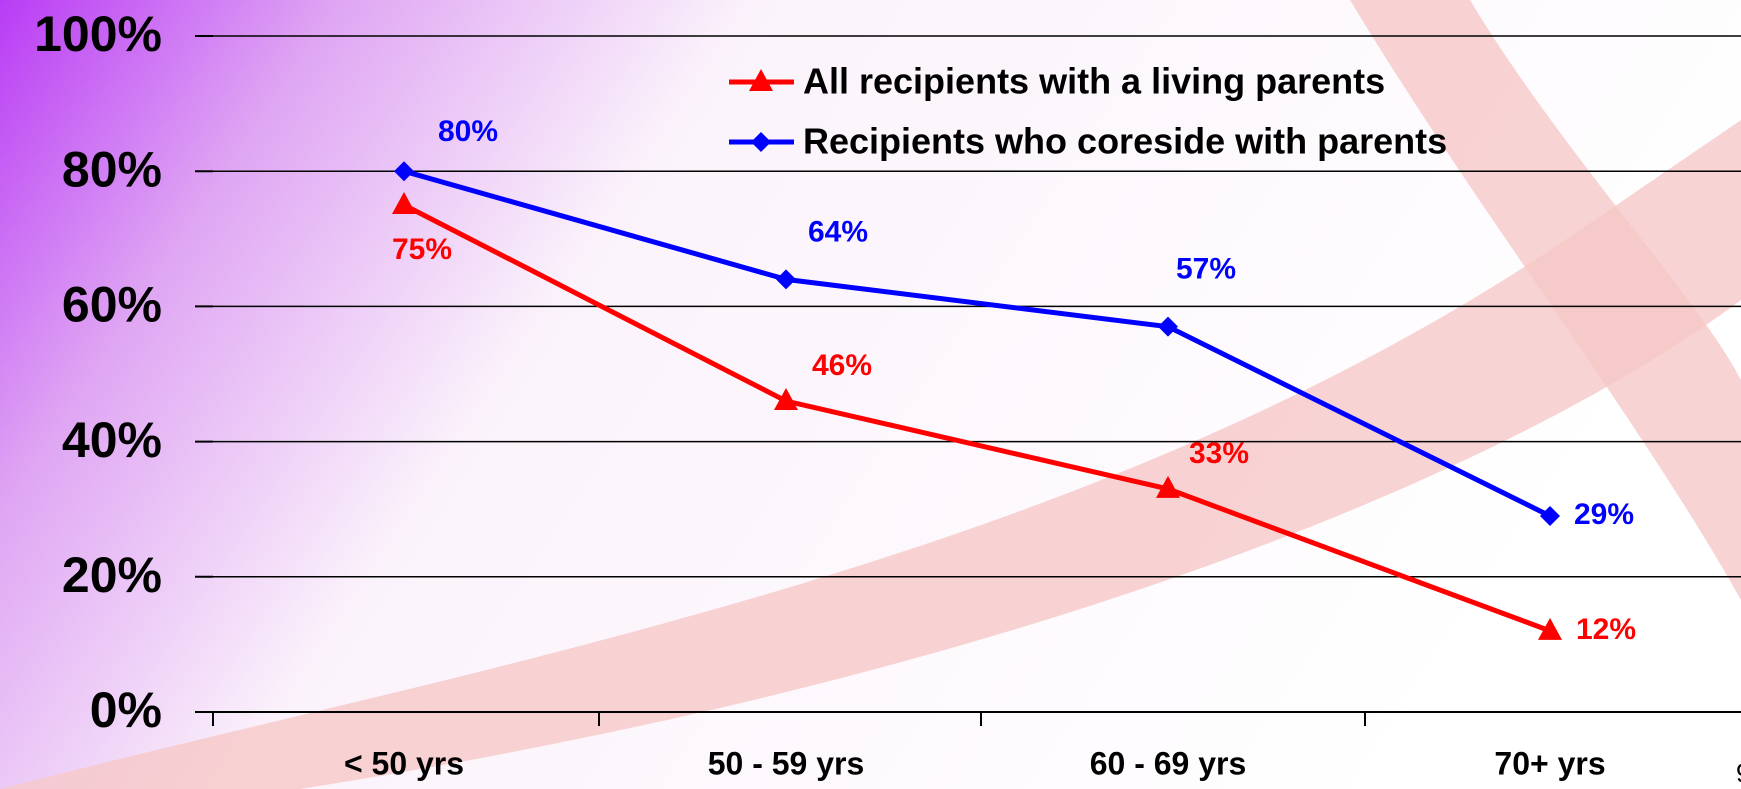 This screenshot has width=1741, height=789. What do you see at coordinates (1219, 453) in the screenshot?
I see `data-label: 33%` at bounding box center [1219, 453].